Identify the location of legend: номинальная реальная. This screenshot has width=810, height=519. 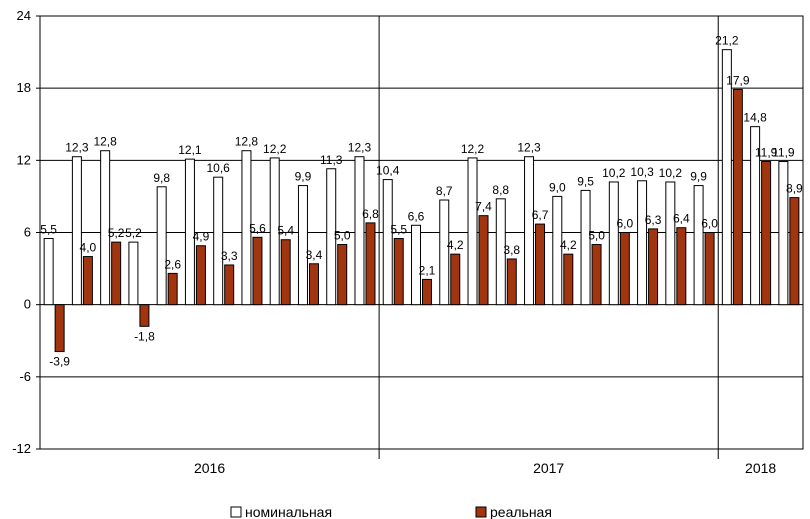
(391, 511).